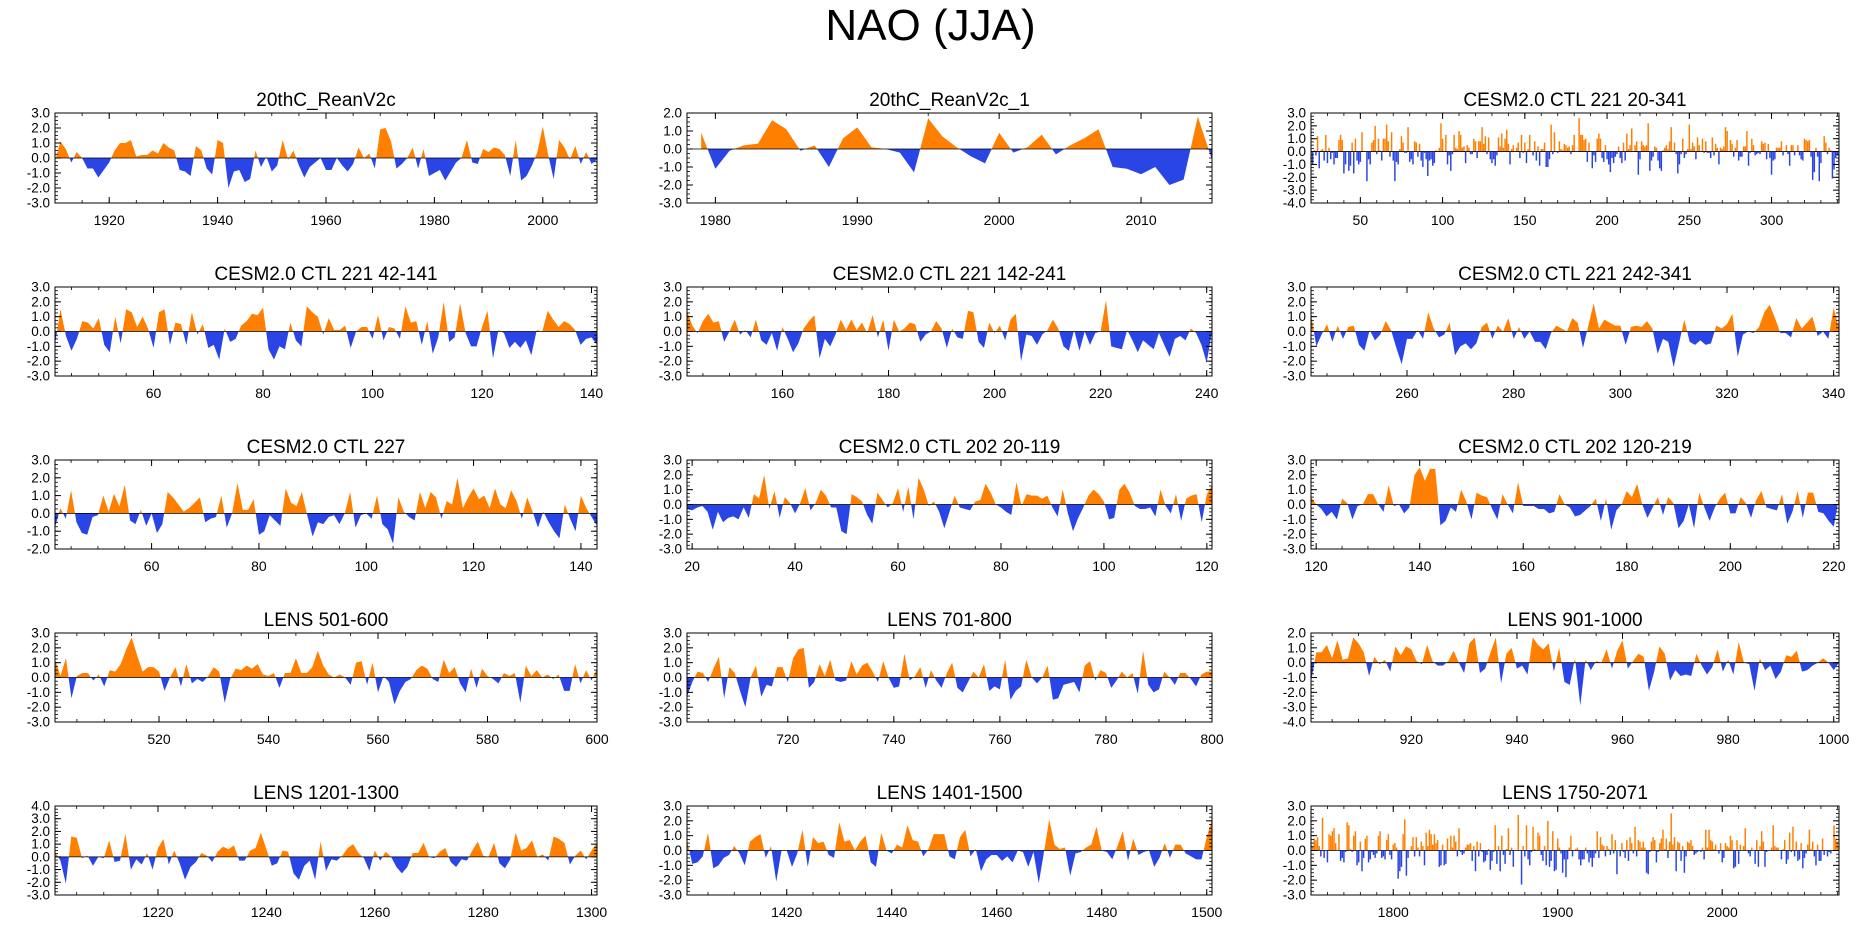 This screenshot has height=936, width=1861. Describe the element at coordinates (326, 447) in the screenshot. I see `panel-title: CESM2.0 CTL 227` at that location.